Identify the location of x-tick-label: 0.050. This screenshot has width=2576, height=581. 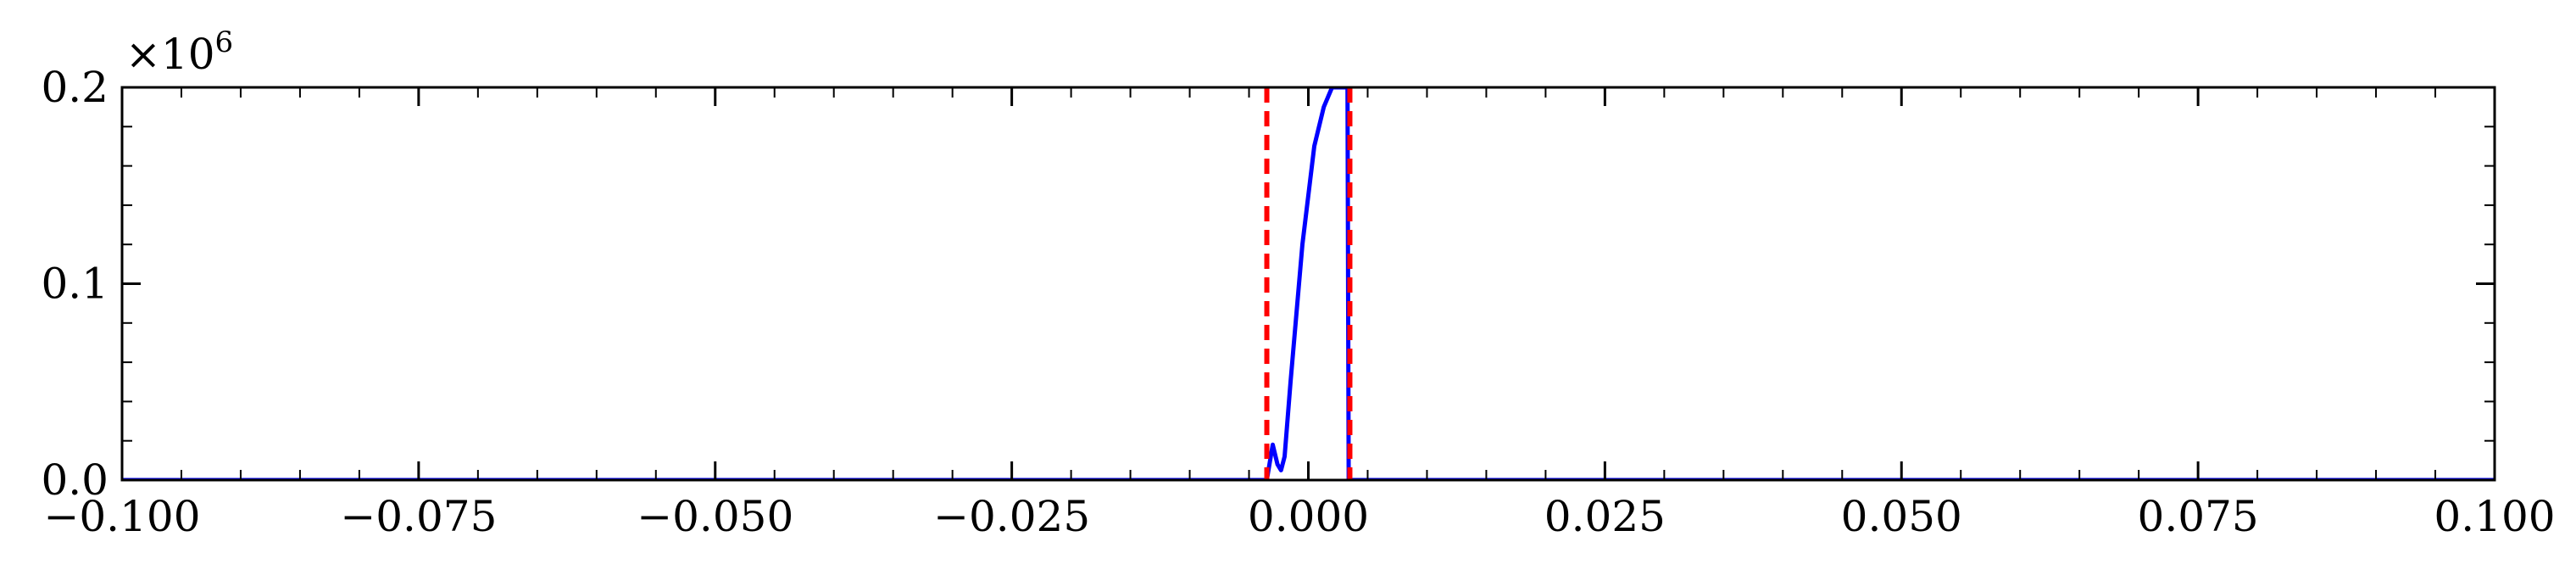
(1901, 516).